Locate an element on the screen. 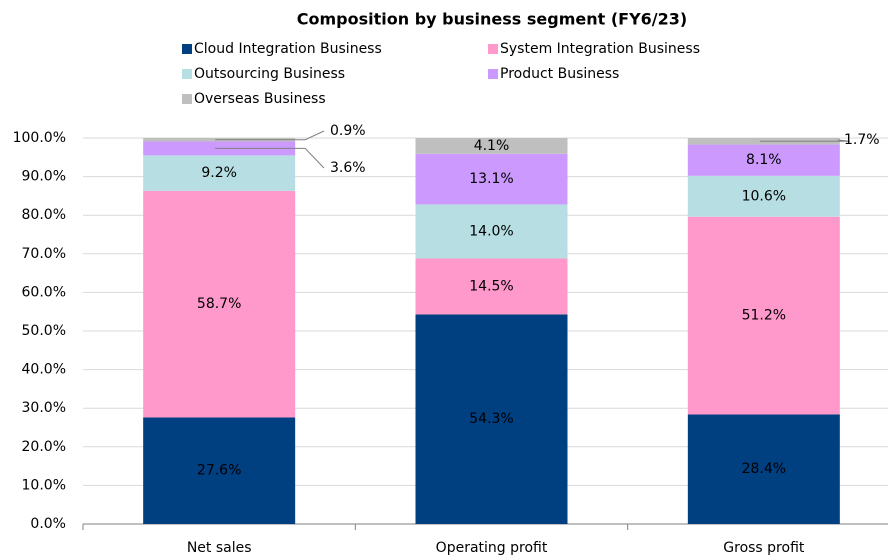  data-label: 4.1% is located at coordinates (492, 146).